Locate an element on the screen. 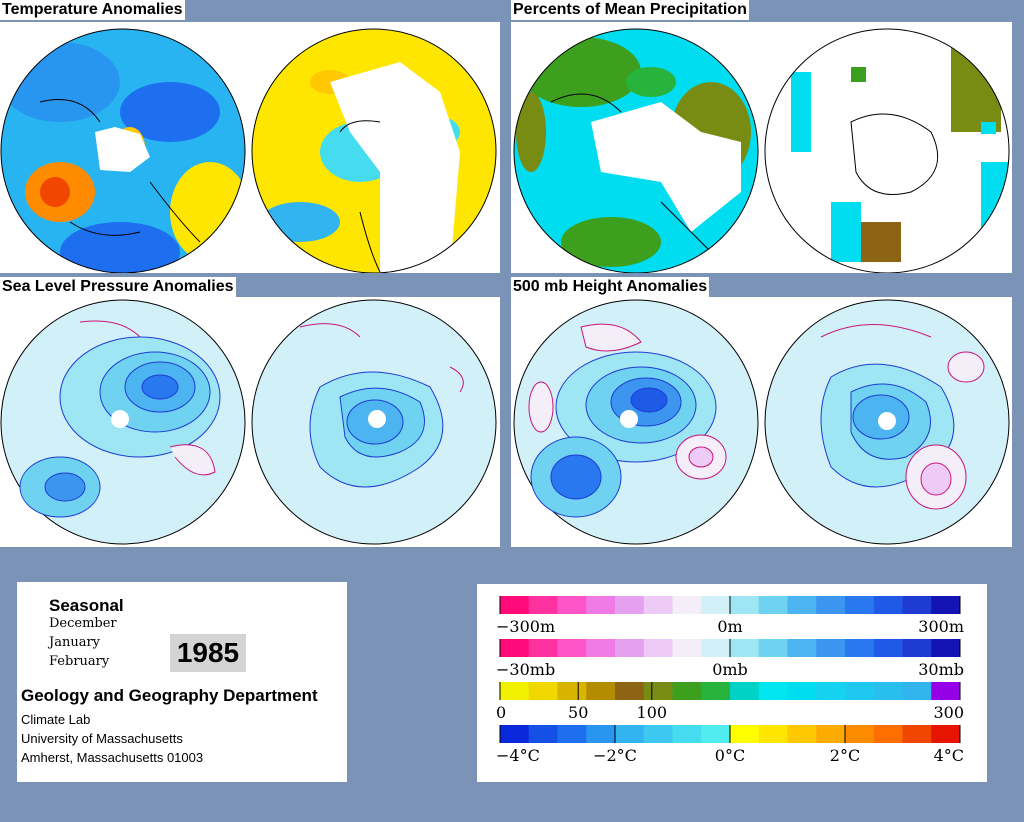 This screenshot has width=1024, height=822. height500-maps is located at coordinates (761, 422).